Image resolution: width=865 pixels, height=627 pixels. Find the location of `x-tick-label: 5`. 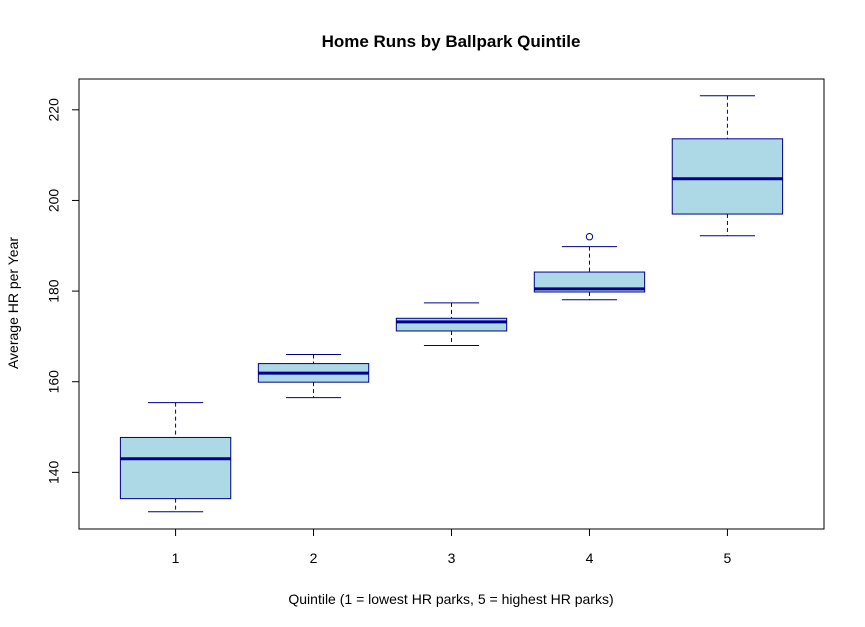

x-tick-label: 5 is located at coordinates (728, 558).